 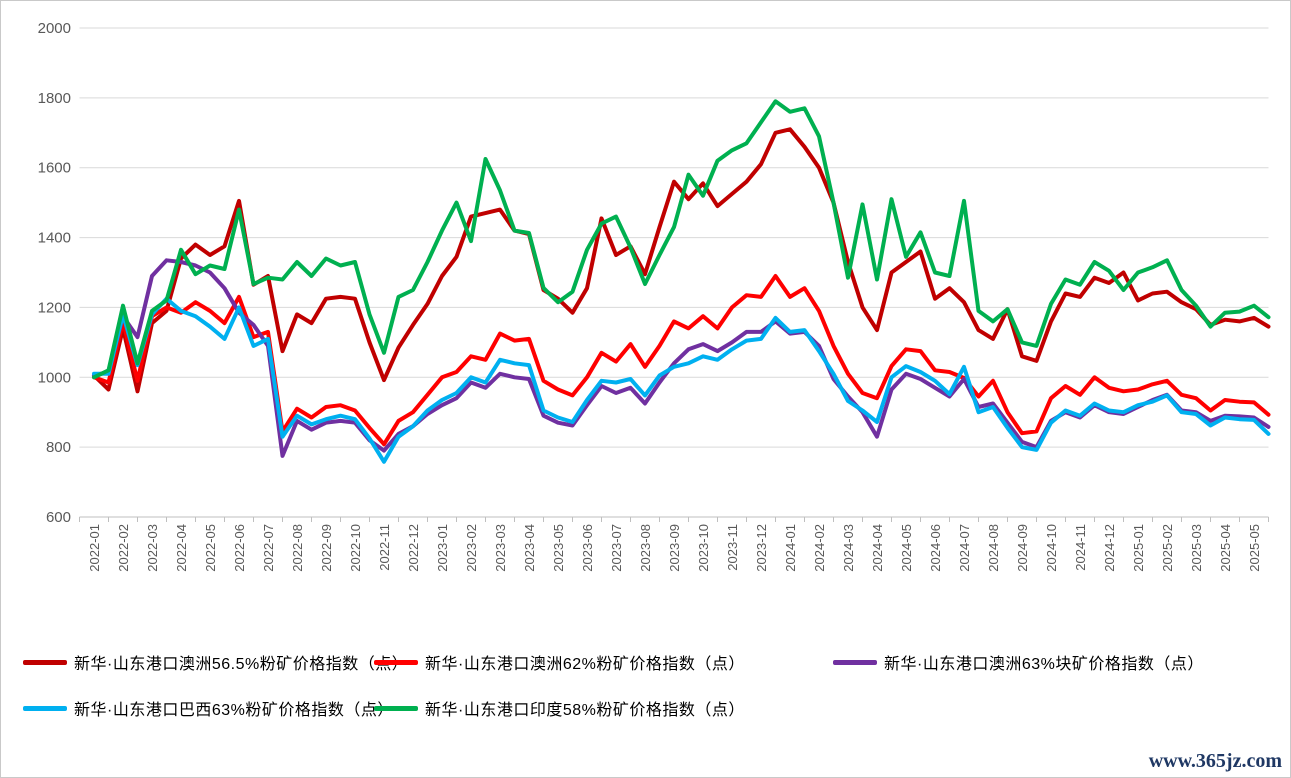 I want to click on legend-label: 新华·山东港口澳洲63%块矿价格指数（点）, so click(x=1044, y=664).